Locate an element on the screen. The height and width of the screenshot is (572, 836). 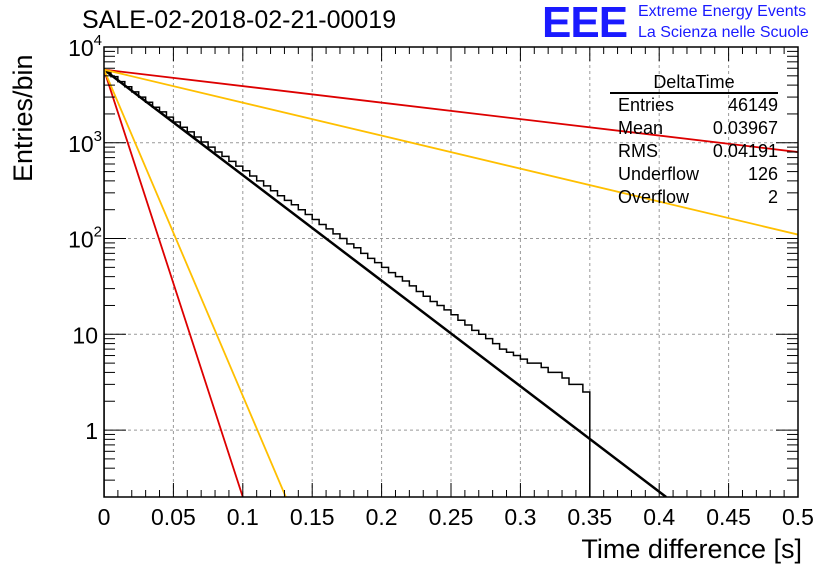
x-tick-label: 0.4 is located at coordinates (659, 517).